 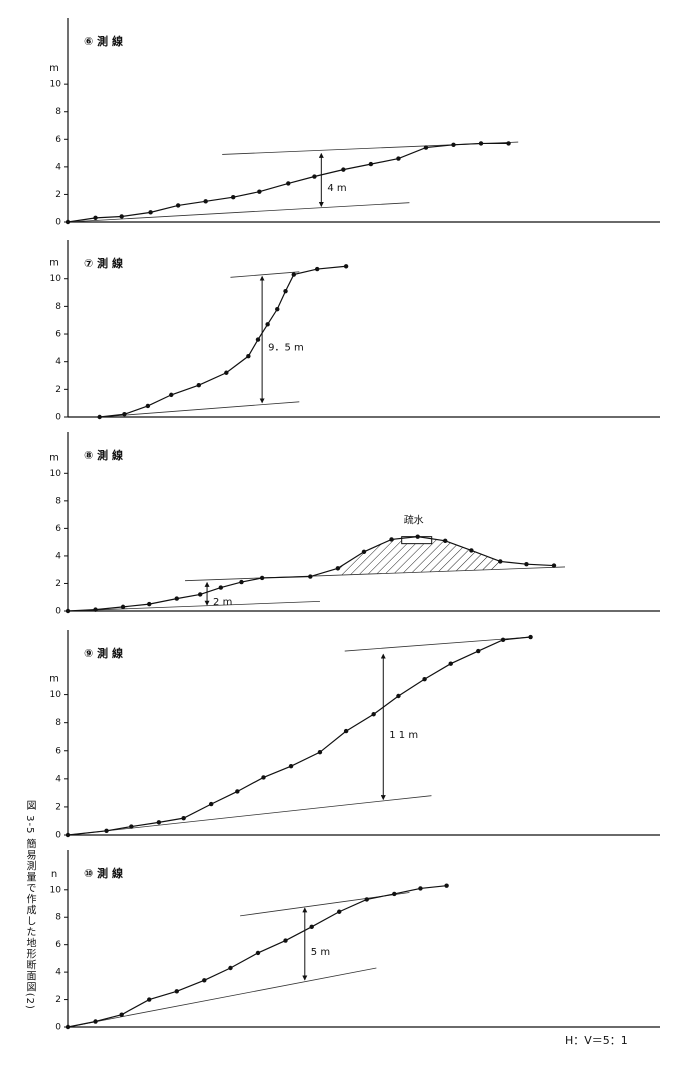 What do you see at coordinates (103, 41) in the screenshot?
I see `chart-title: ⑥ 測 線` at bounding box center [103, 41].